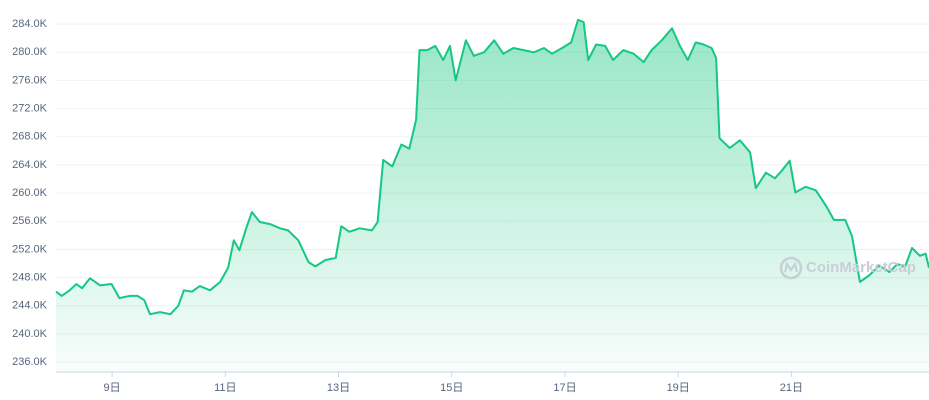  What do you see at coordinates (225, 388) in the screenshot?
I see `x-tick-label: 11日` at bounding box center [225, 388].